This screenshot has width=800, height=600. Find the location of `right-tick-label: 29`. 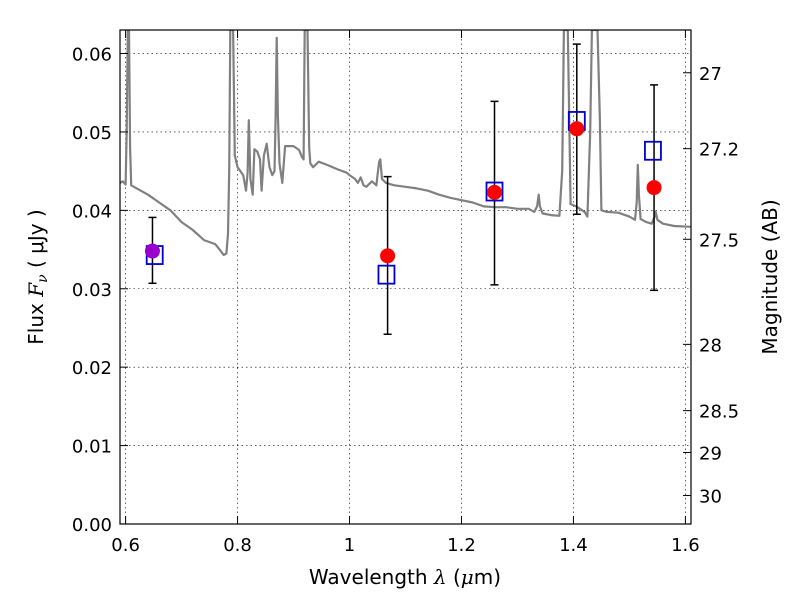

right-tick-label: 29 is located at coordinates (710, 453).